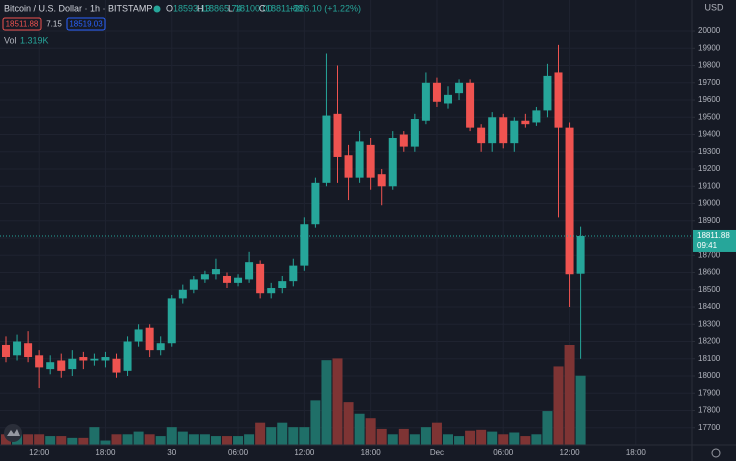  I want to click on y-tick-label: 19800, so click(709, 65).